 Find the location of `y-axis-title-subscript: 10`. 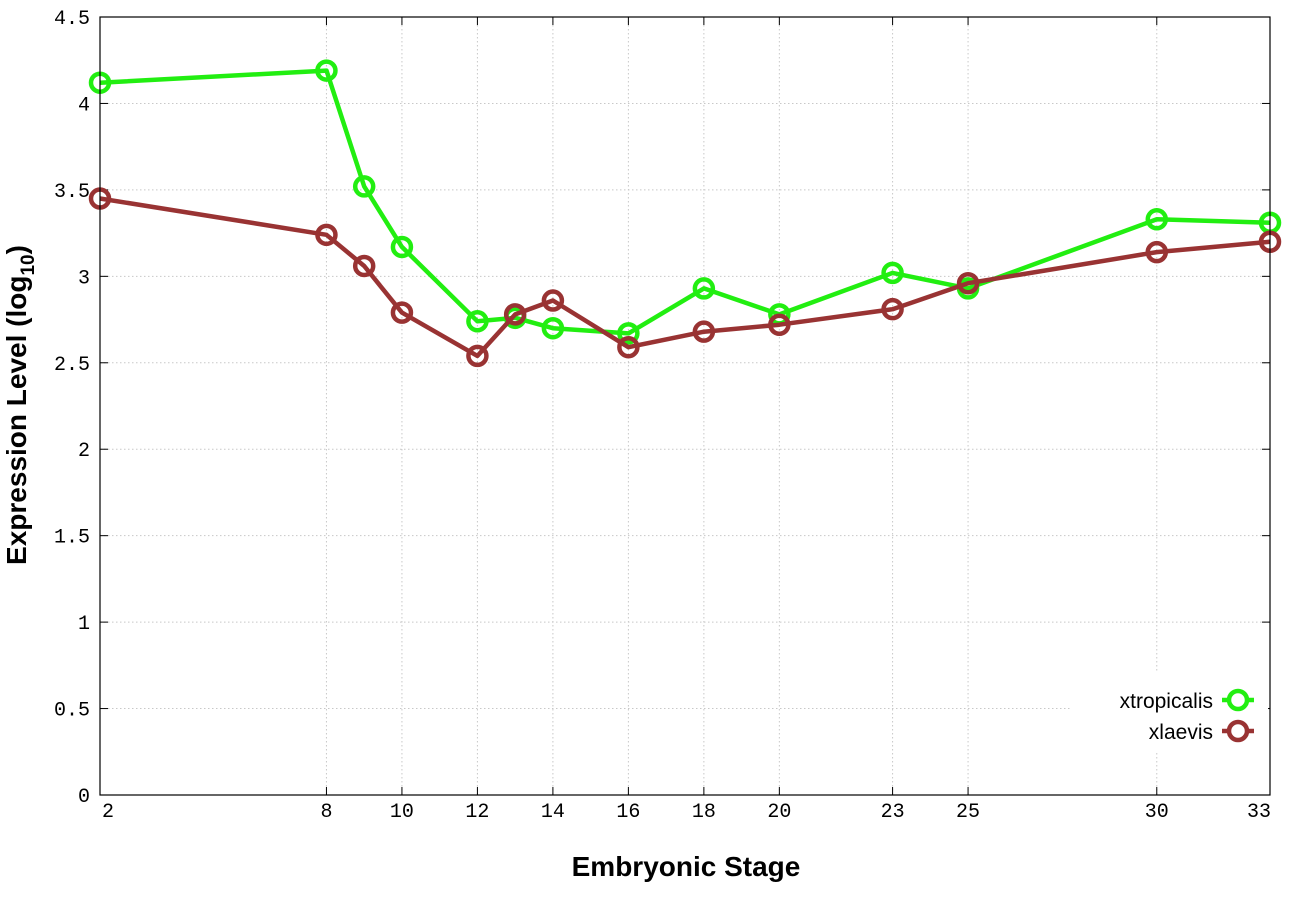

y-axis-title-subscript: 10 is located at coordinates (28, 264).